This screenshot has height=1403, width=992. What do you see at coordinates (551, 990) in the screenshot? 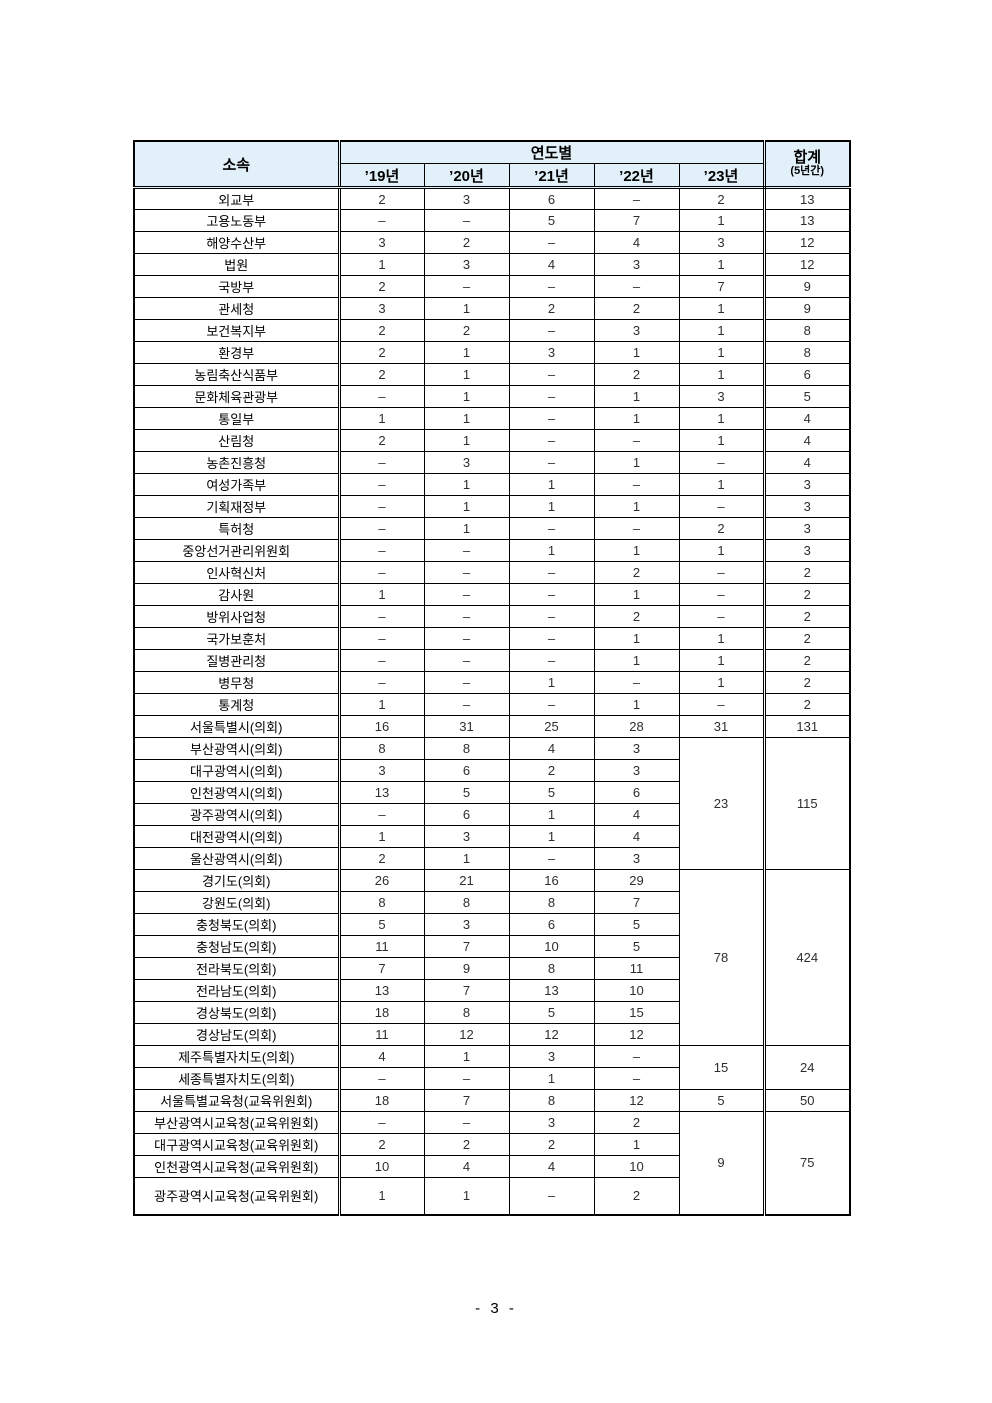
I see `year-value-cell: 13` at bounding box center [551, 990].